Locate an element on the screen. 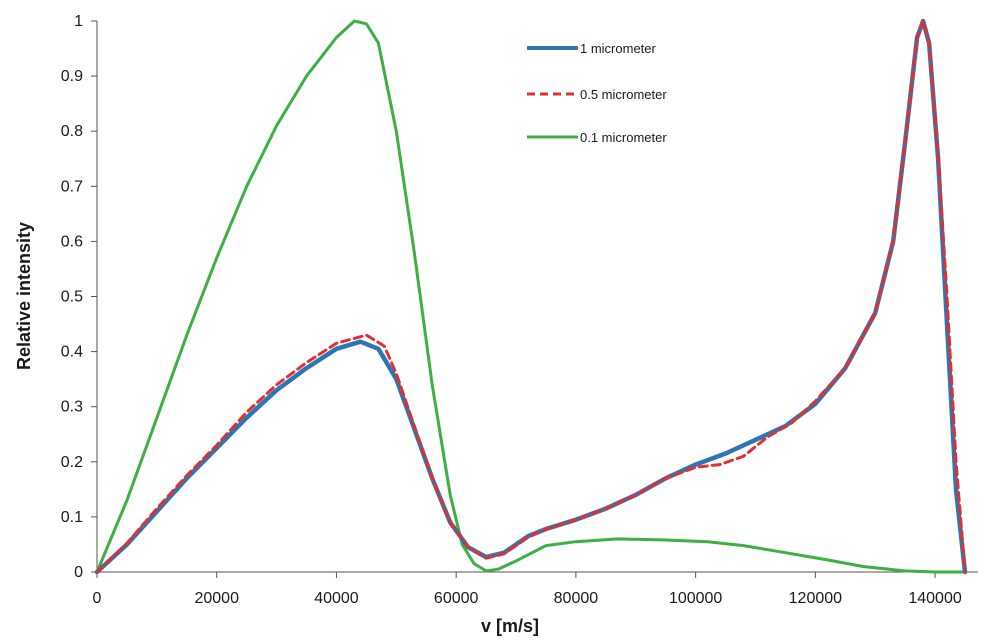 The image size is (992, 640). x-tick-label: 80000 is located at coordinates (576, 598).